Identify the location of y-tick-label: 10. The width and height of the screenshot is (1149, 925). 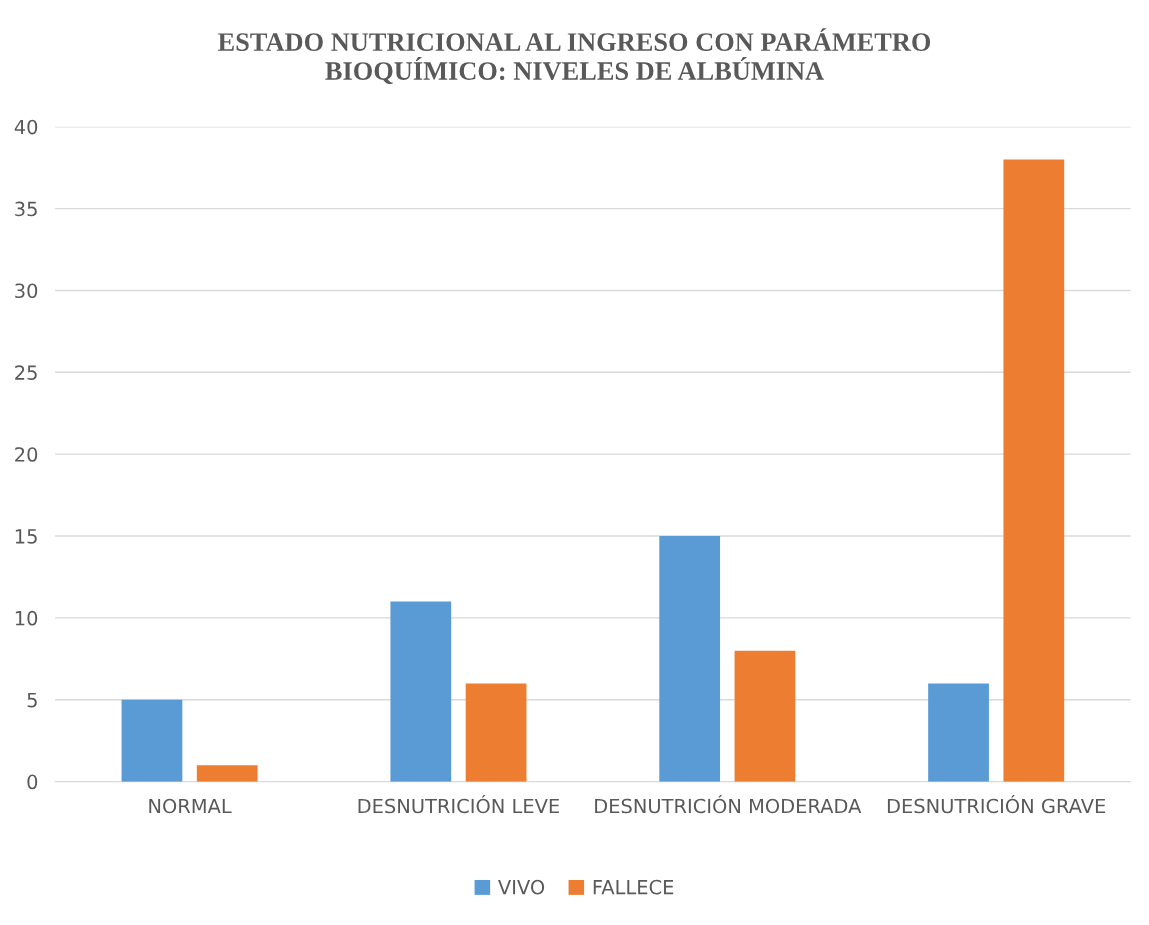
(26, 618).